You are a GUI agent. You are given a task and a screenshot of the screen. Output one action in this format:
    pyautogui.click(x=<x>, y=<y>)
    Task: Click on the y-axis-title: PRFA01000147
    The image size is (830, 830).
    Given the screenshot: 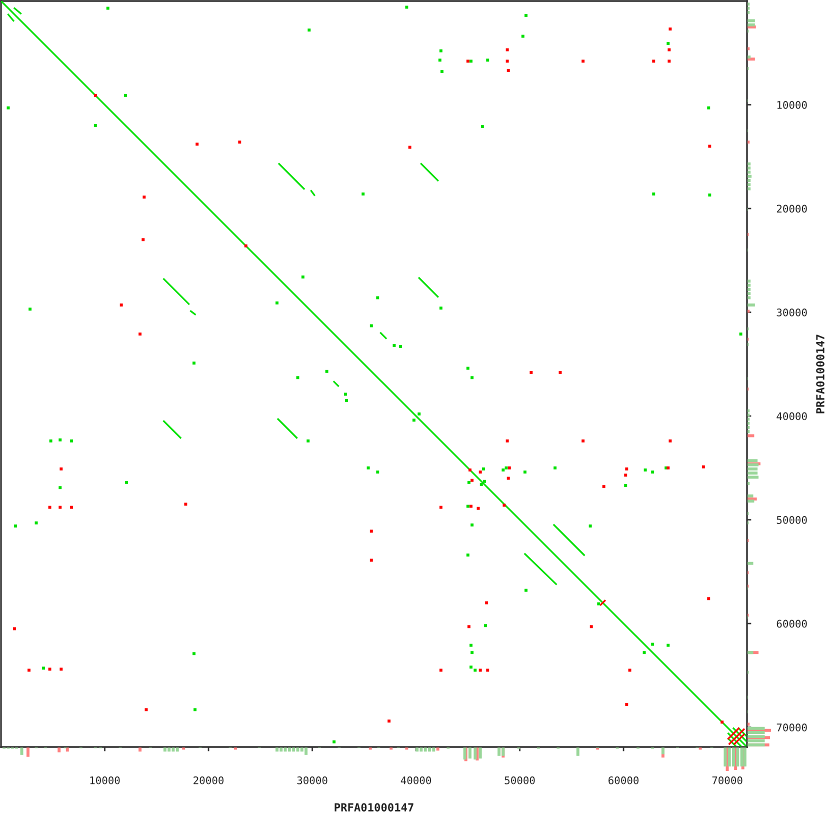 What is the action you would take?
    pyautogui.click(x=820, y=374)
    